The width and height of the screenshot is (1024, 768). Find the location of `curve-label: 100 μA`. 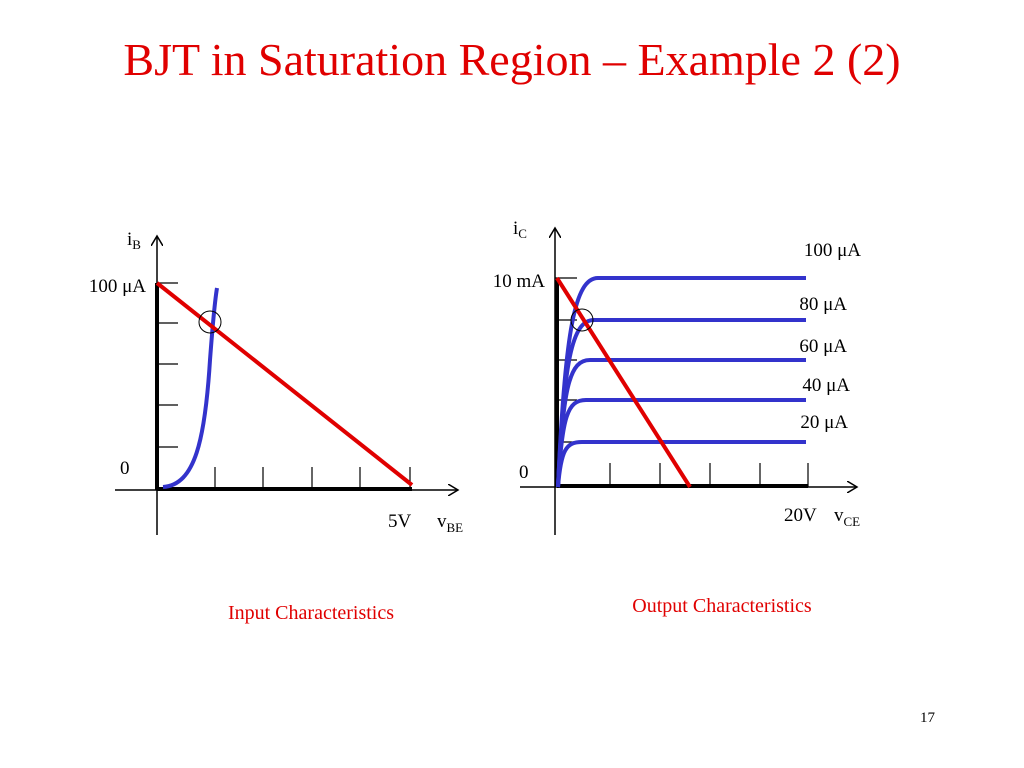

curve-label: 100 μA is located at coordinates (832, 250).